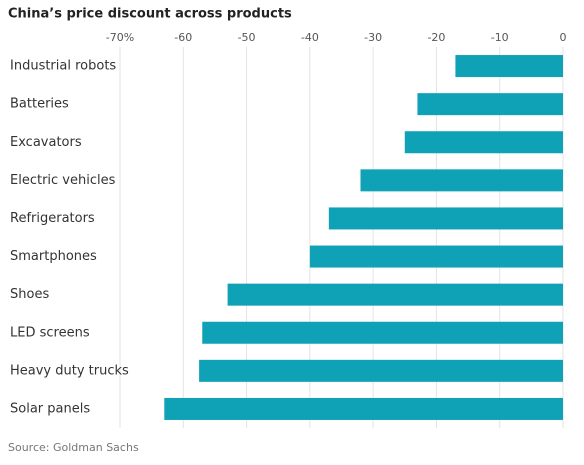 The width and height of the screenshot is (584, 465). What do you see at coordinates (50, 332) in the screenshot?
I see `category-label: LED screens` at bounding box center [50, 332].